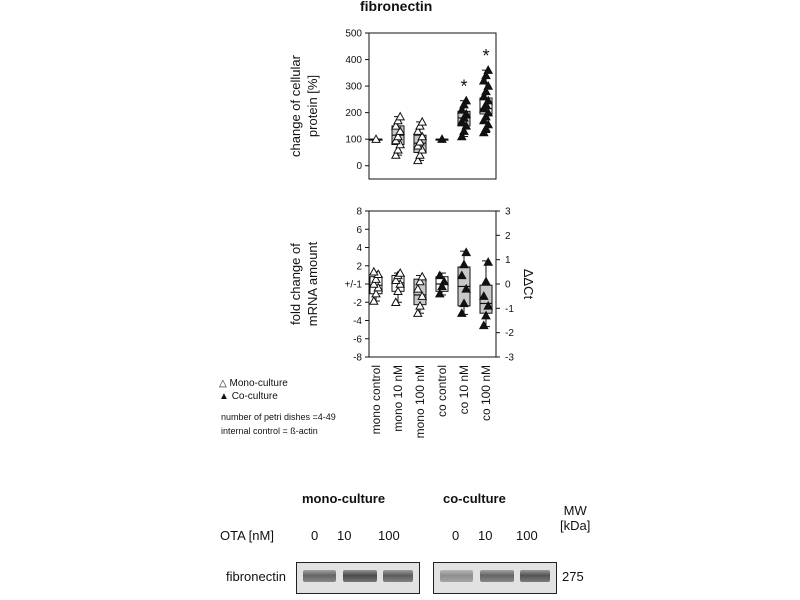 The height and width of the screenshot is (600, 800). What do you see at coordinates (474, 498) in the screenshot?
I see `blot-group-co: co-culture` at bounding box center [474, 498].